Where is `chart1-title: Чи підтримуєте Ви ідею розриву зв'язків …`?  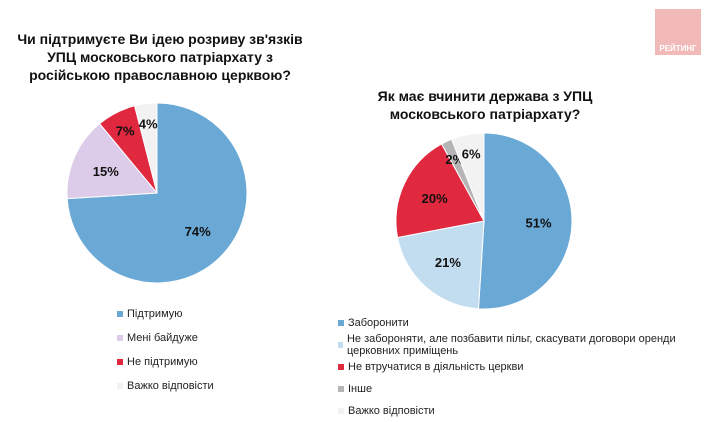 chart1-title: Чи підтримуєте Ви ідею розриву зв'язків … is located at coordinates (160, 57).